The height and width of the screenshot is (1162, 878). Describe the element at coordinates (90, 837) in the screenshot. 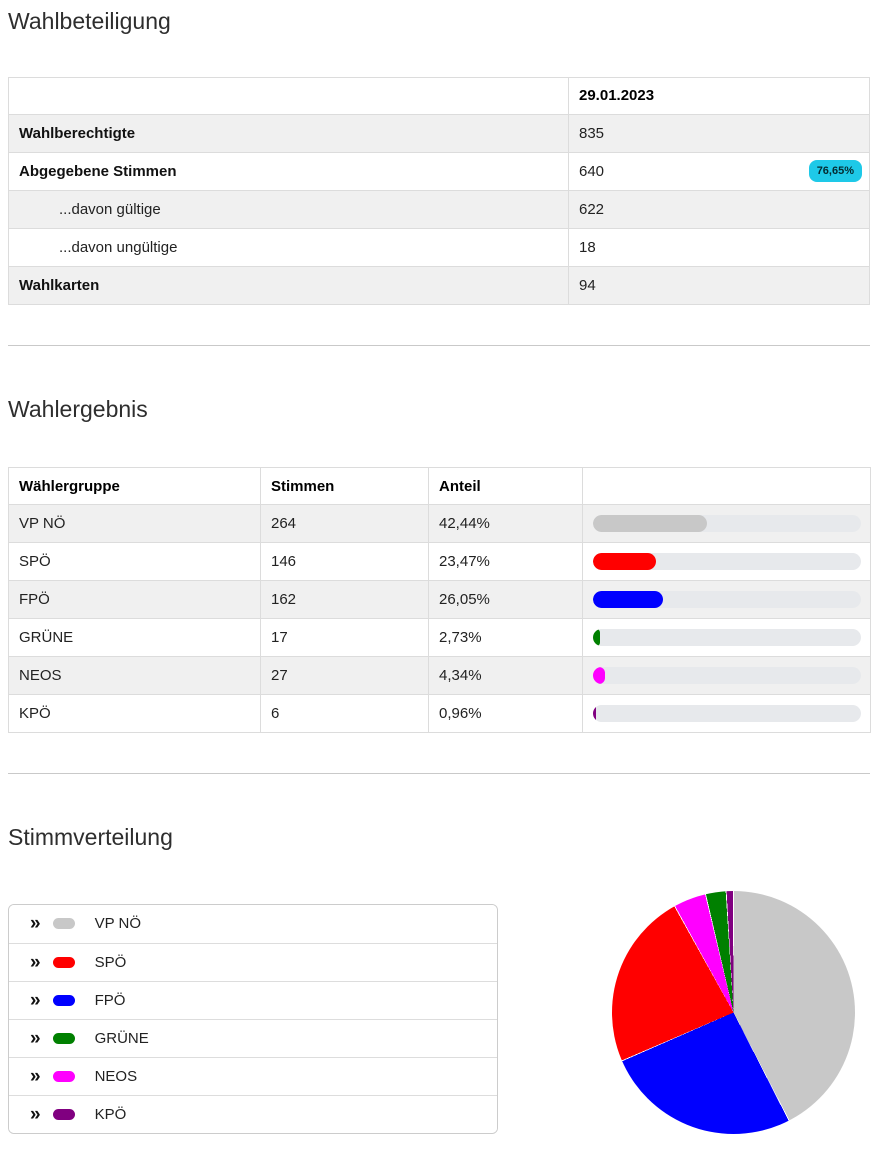

I see `distribution-section-title: Stimmverteilung` at that location.